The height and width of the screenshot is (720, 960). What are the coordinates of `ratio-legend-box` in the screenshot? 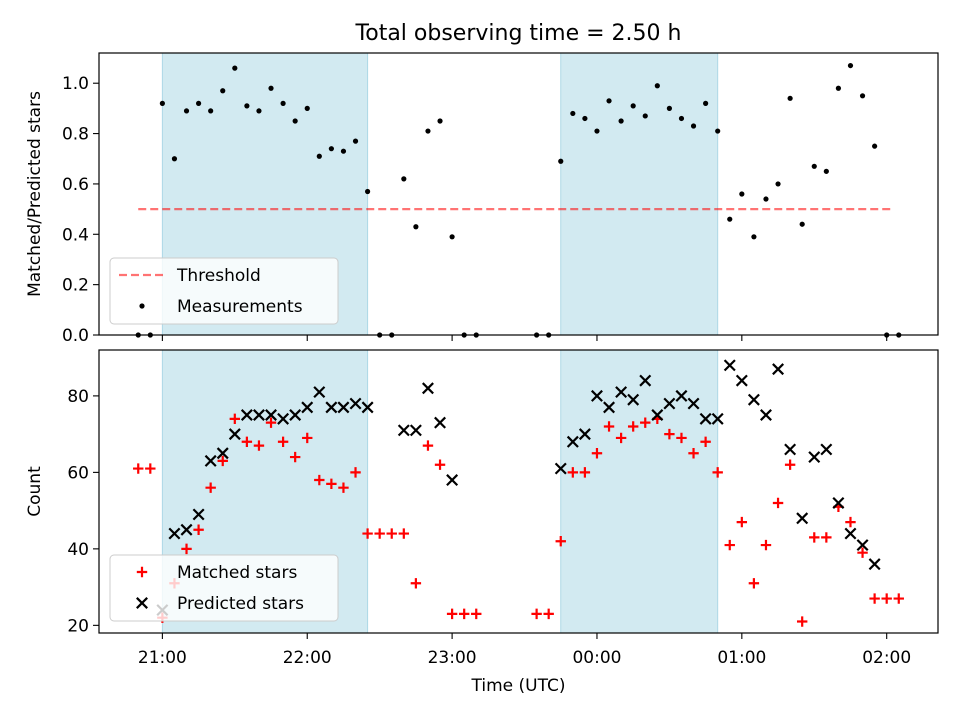 It's located at (224, 291).